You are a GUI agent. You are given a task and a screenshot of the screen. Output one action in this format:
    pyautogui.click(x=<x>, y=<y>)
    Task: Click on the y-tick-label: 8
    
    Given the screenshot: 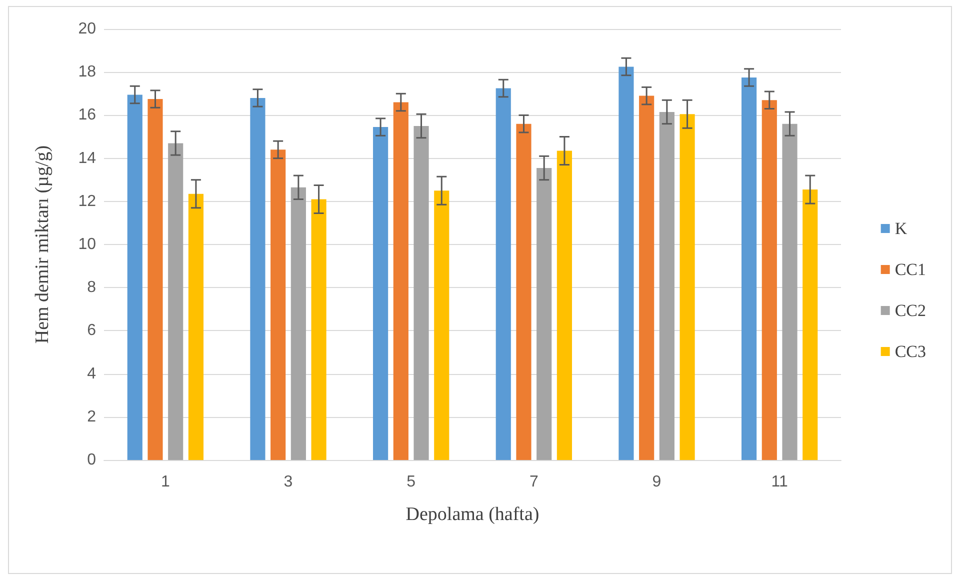 What is the action you would take?
    pyautogui.click(x=91, y=287)
    